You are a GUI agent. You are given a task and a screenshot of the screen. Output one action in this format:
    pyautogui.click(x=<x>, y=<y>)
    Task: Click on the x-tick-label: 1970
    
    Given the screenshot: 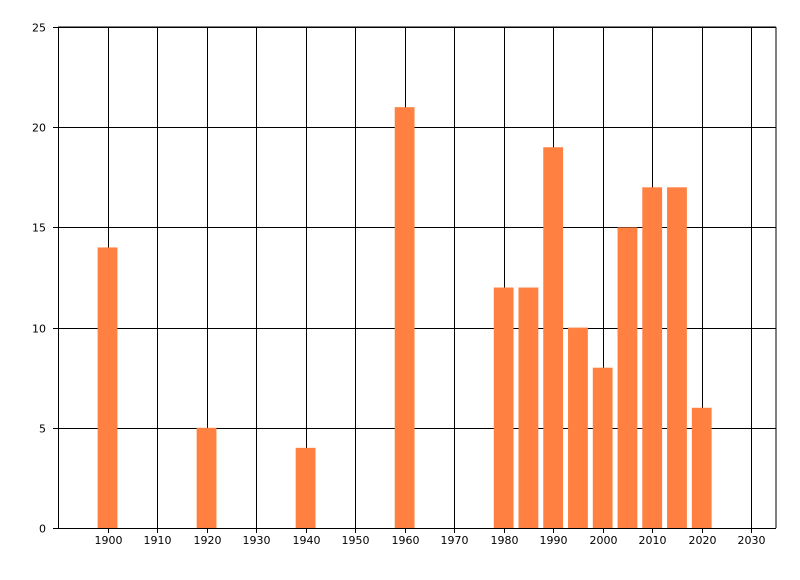 What is the action you would take?
    pyautogui.click(x=455, y=540)
    